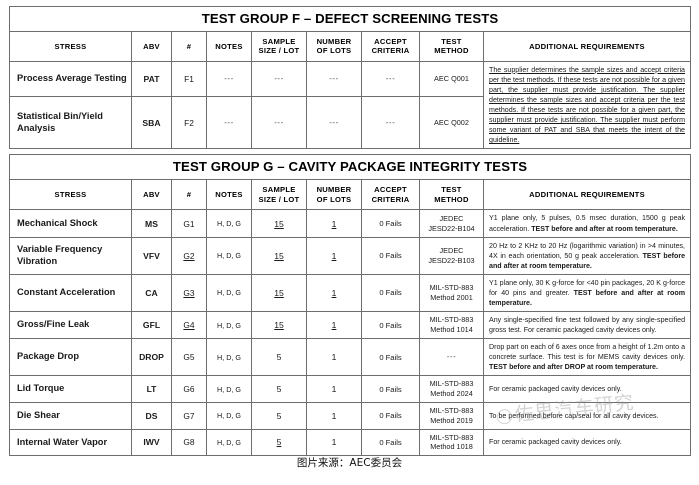 The width and height of the screenshot is (699, 485). I want to click on cell-test-method-line2: Method 1014, so click(451, 329).